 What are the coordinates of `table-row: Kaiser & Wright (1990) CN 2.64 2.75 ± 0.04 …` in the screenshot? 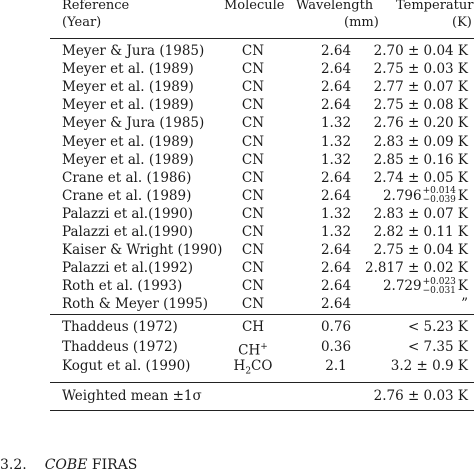 It's located at (237, 250).